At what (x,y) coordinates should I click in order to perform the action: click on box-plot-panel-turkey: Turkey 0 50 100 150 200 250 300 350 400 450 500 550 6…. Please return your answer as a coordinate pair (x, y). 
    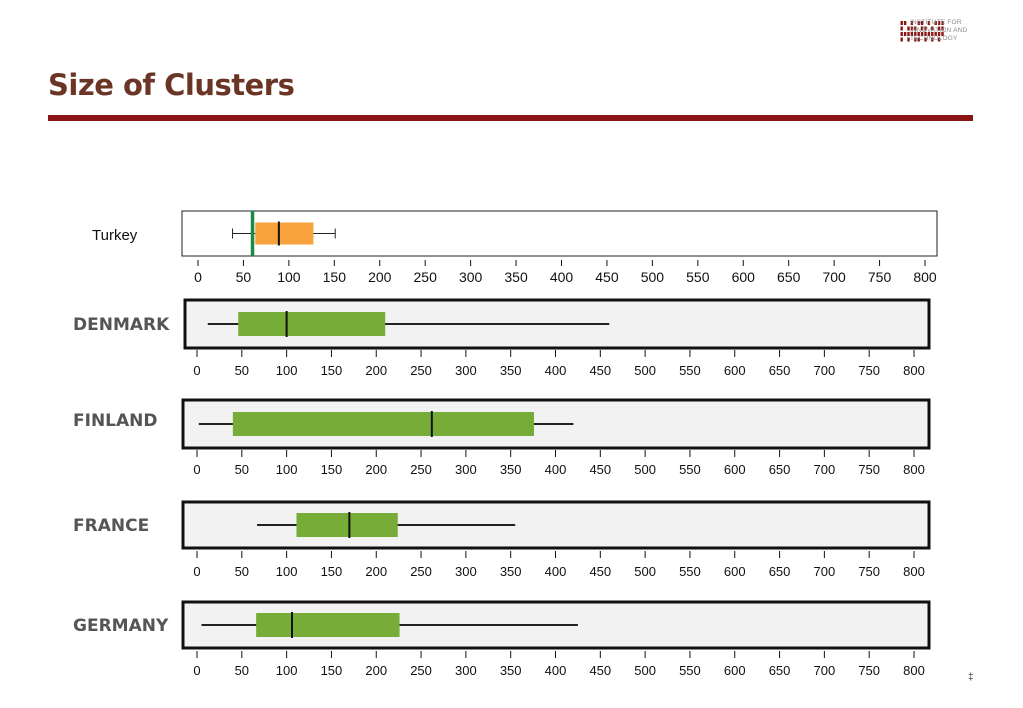
    Looking at the image, I should click on (515, 247).